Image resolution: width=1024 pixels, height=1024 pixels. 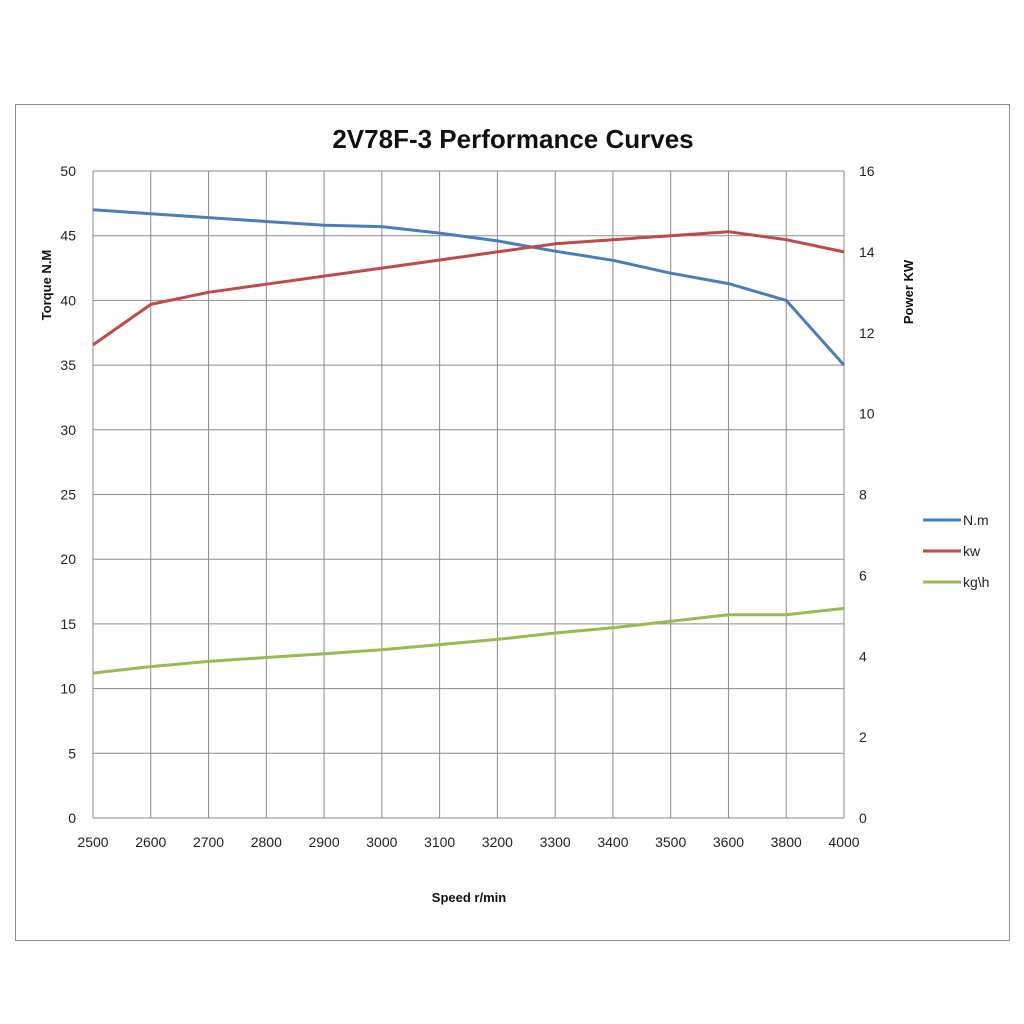 I want to click on y-left-tick-label: 35, so click(x=68, y=365).